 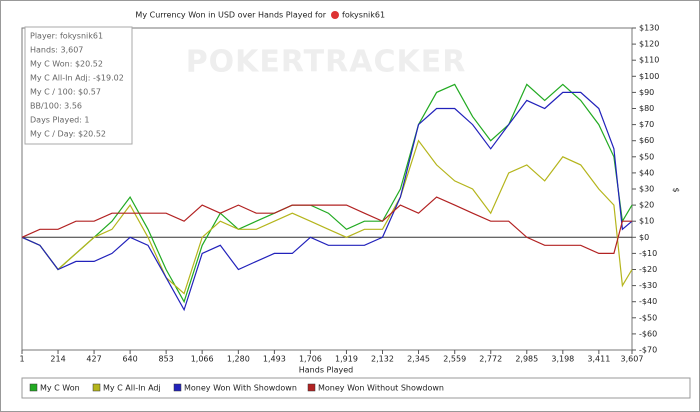 I want to click on y-axis-label: $, so click(x=676, y=189).